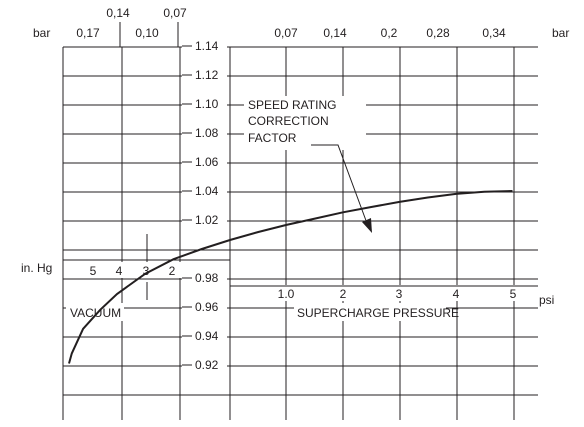 This screenshot has height=427, width=584. I want to click on bar-tick-label: 0,17, so click(88, 33).